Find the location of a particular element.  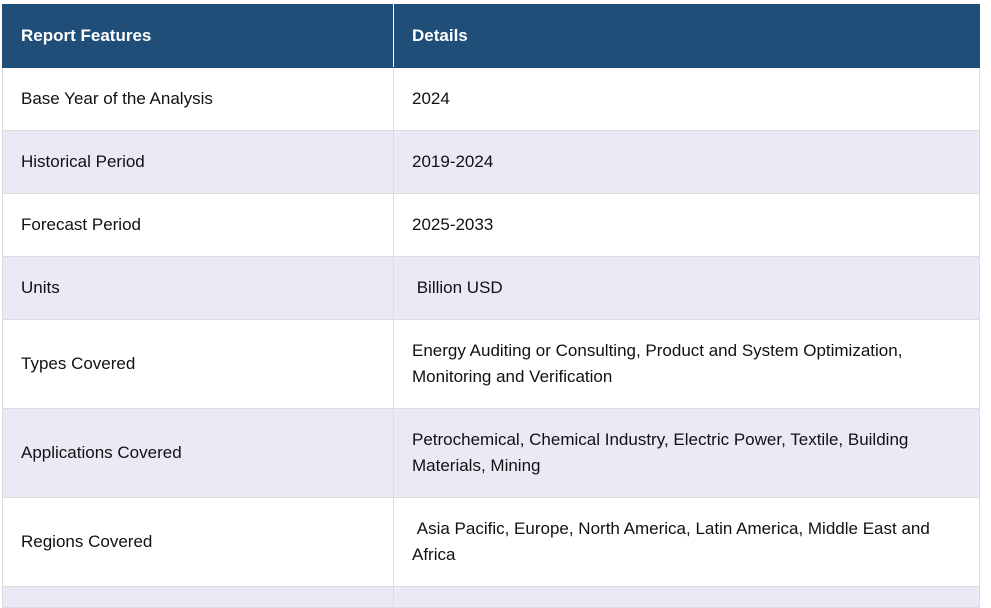

table-row: Forecast Period 2025-2033 is located at coordinates (491, 225).